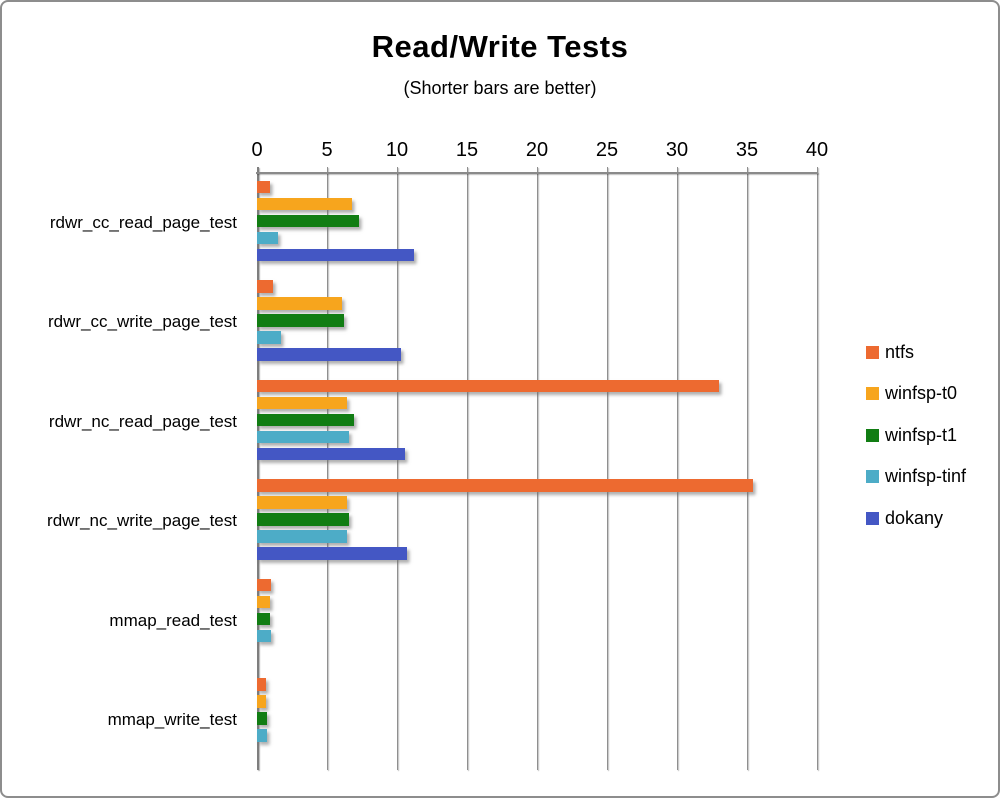  I want to click on legend-item: winfsp-tinf, so click(916, 476).